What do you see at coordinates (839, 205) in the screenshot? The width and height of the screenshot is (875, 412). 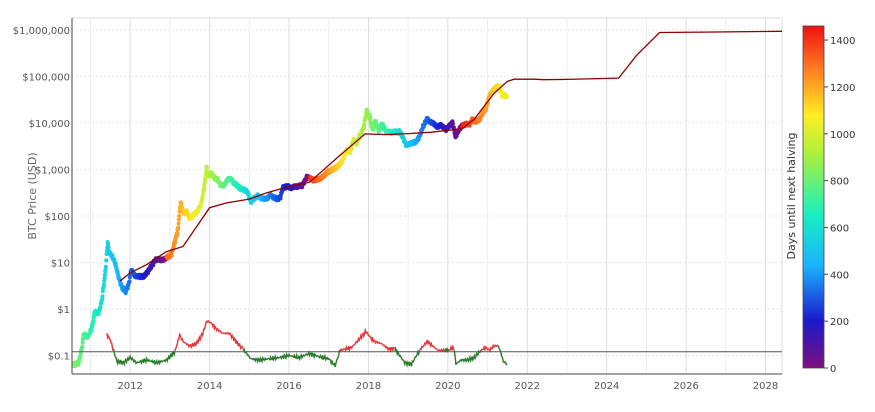 I see `colorbar-tick-labels: 0 200 400 600 800 1000 1200 1400` at bounding box center [839, 205].